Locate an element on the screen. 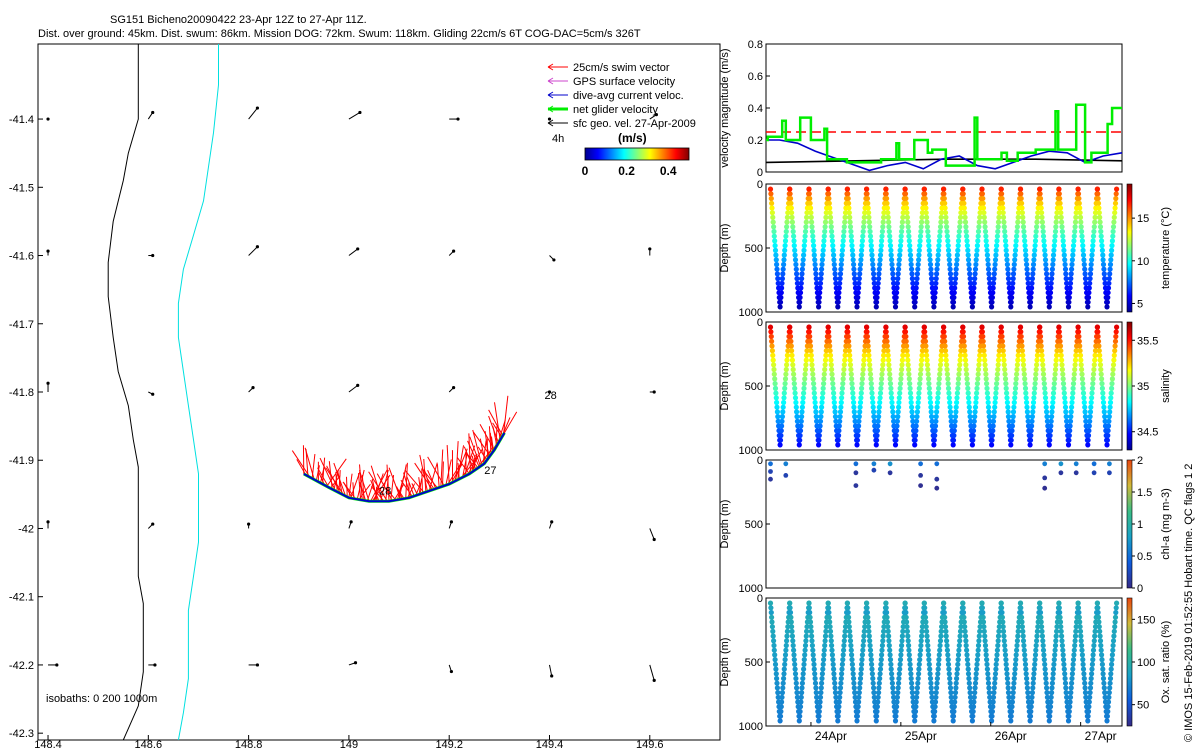 This screenshot has height=750, width=1200. chlorophyll-y-tick-label: 1000 is located at coordinates (751, 589).